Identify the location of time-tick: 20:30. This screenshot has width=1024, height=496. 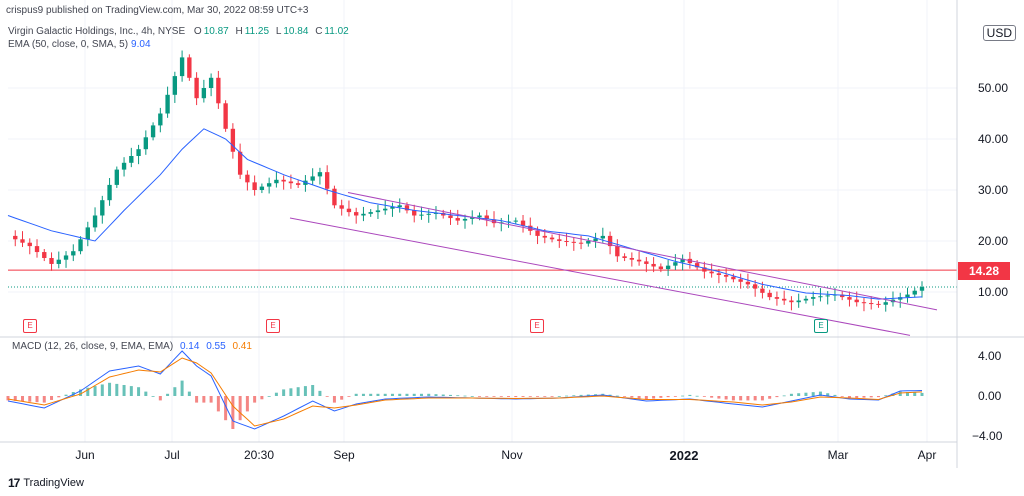
(259, 455).